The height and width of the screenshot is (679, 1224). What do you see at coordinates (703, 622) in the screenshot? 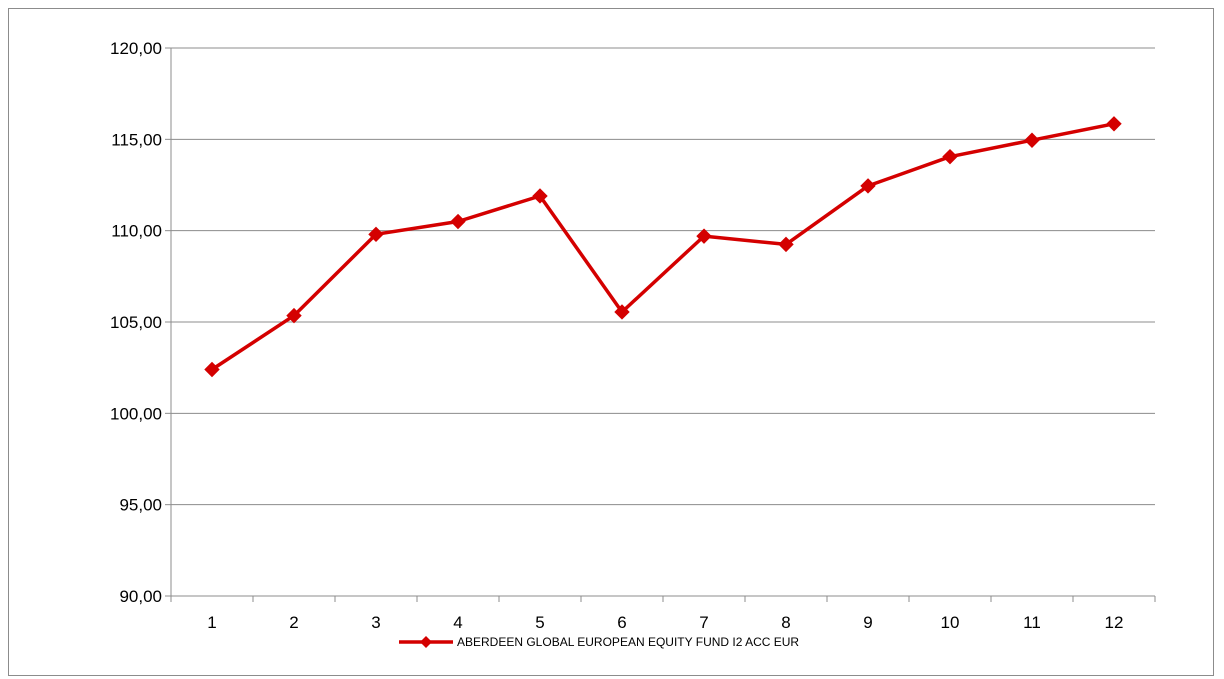
I see `x-tick-label: 7` at bounding box center [703, 622].